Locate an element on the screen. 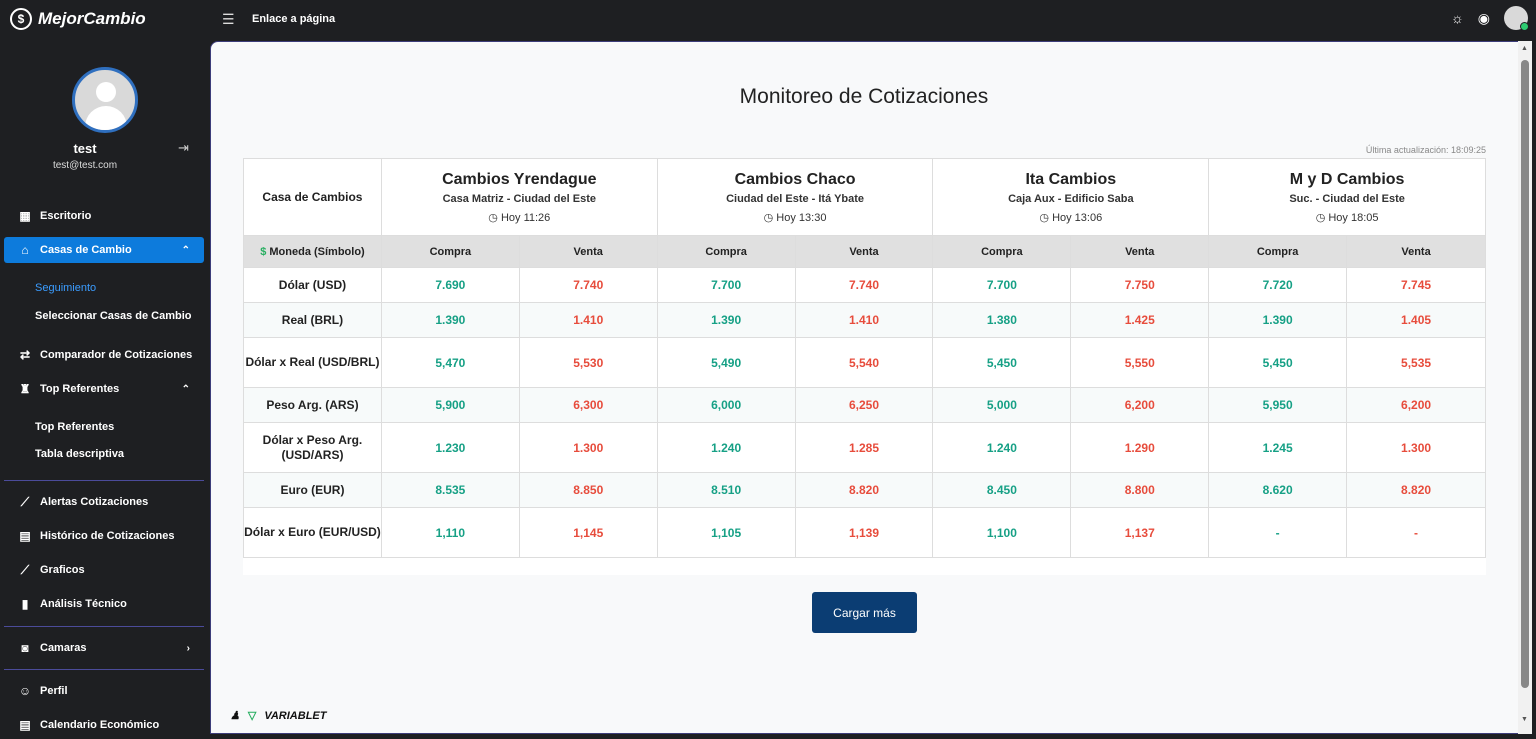 This screenshot has width=1536, height=739. user-icon: ♟ is located at coordinates (235, 716).